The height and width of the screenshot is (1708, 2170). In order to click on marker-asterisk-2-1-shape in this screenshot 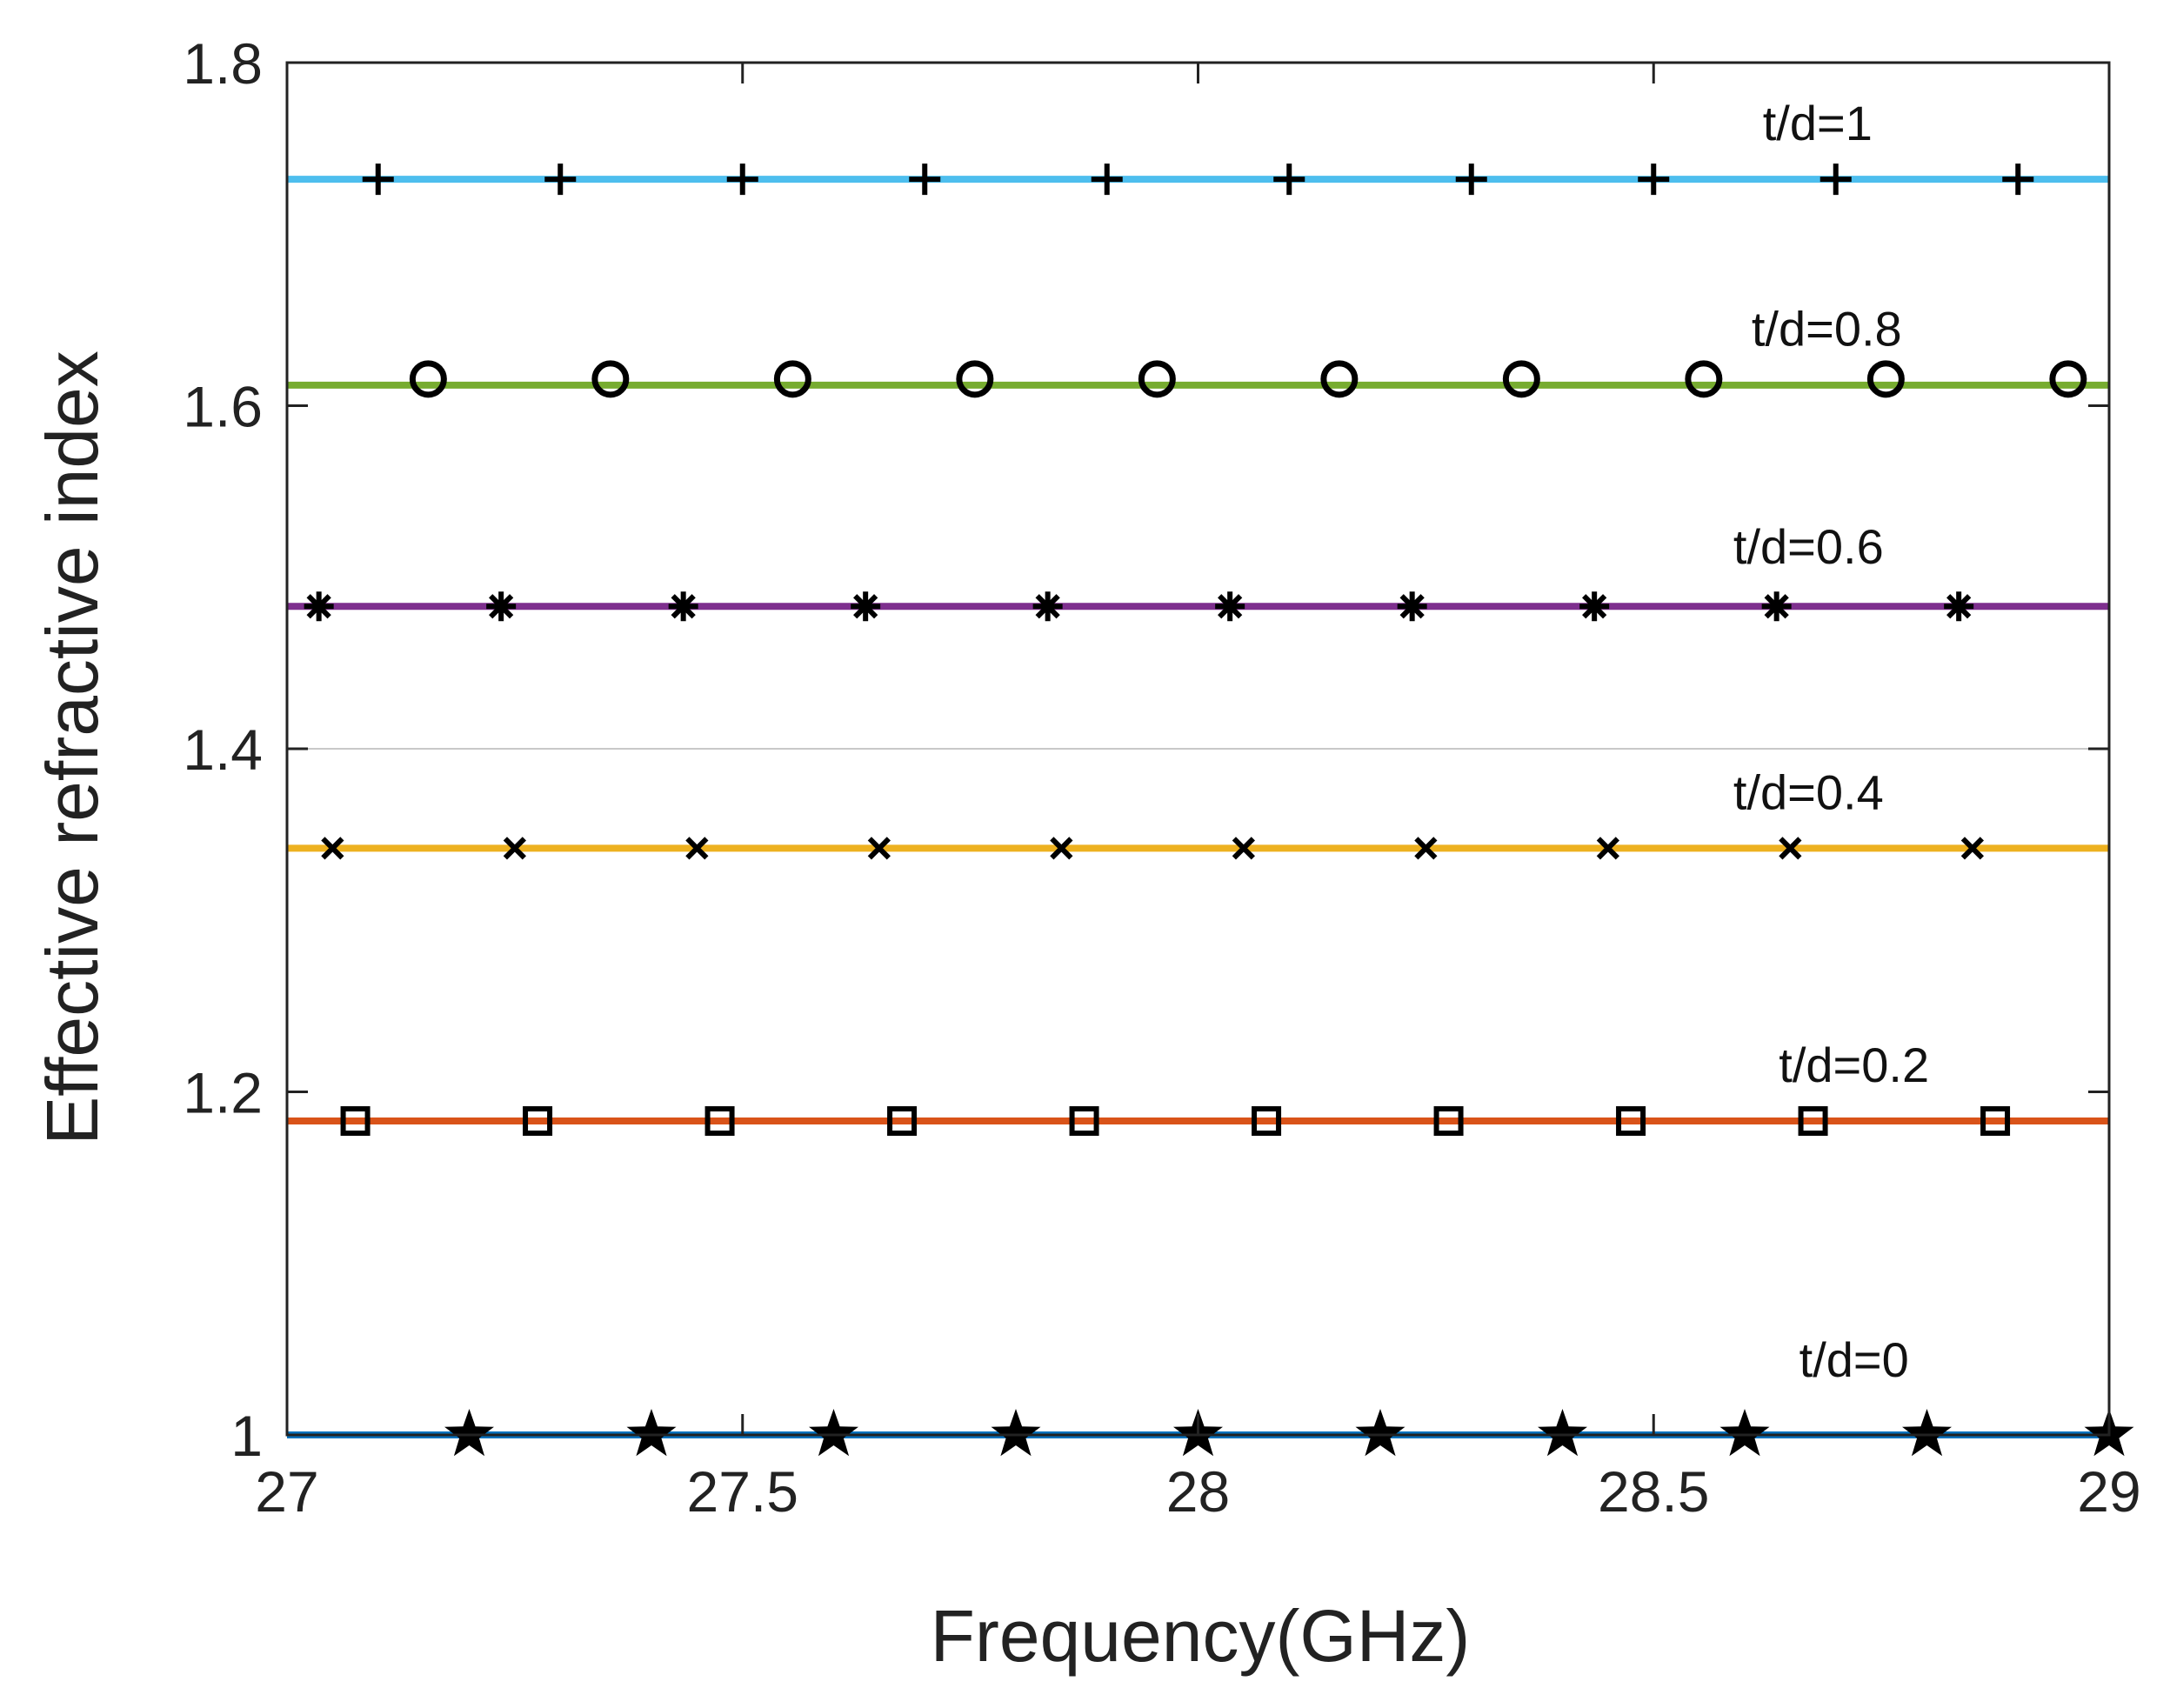, I will do `click(501, 606)`.